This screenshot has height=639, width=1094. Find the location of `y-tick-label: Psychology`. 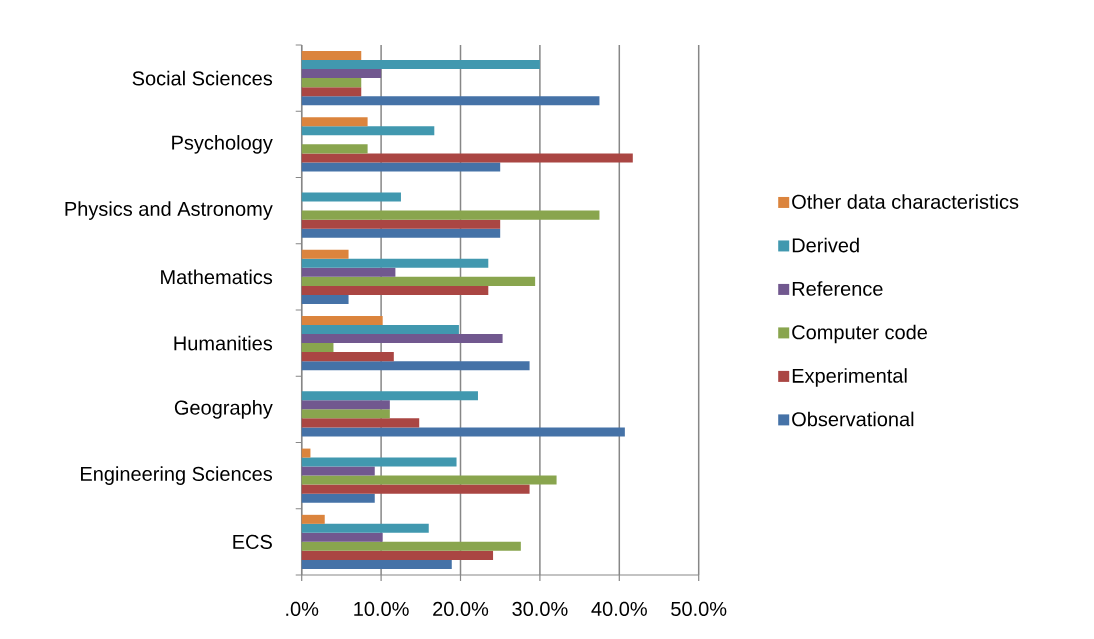

y-tick-label: Psychology is located at coordinates (222, 144).